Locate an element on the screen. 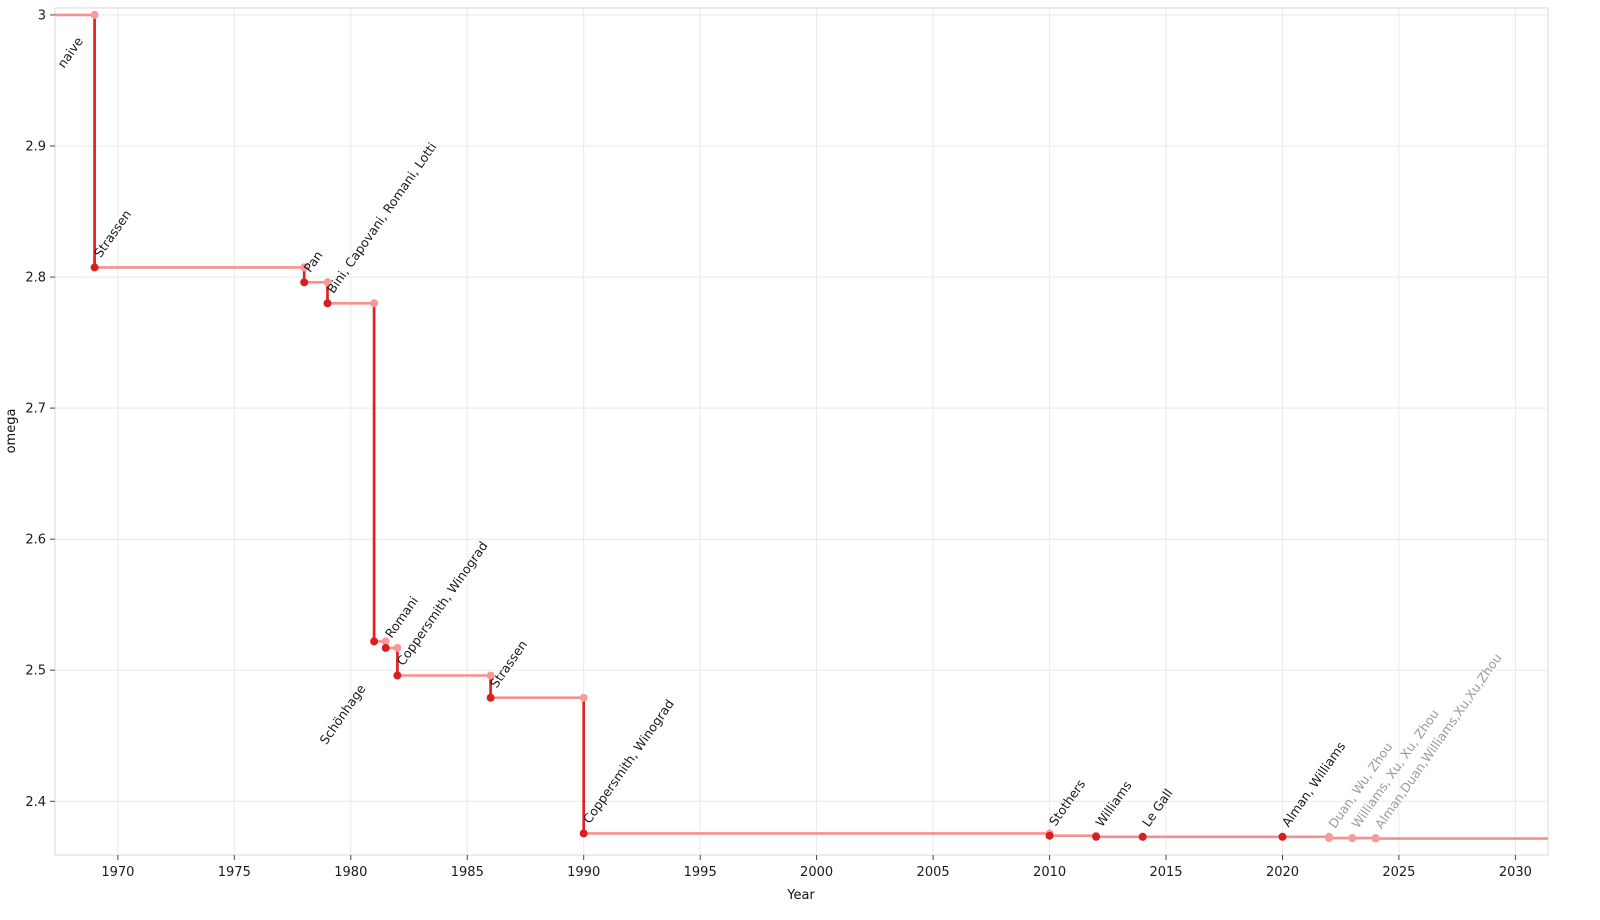 This screenshot has height=920, width=1600. y-tick-label: 2.6 is located at coordinates (35, 540).